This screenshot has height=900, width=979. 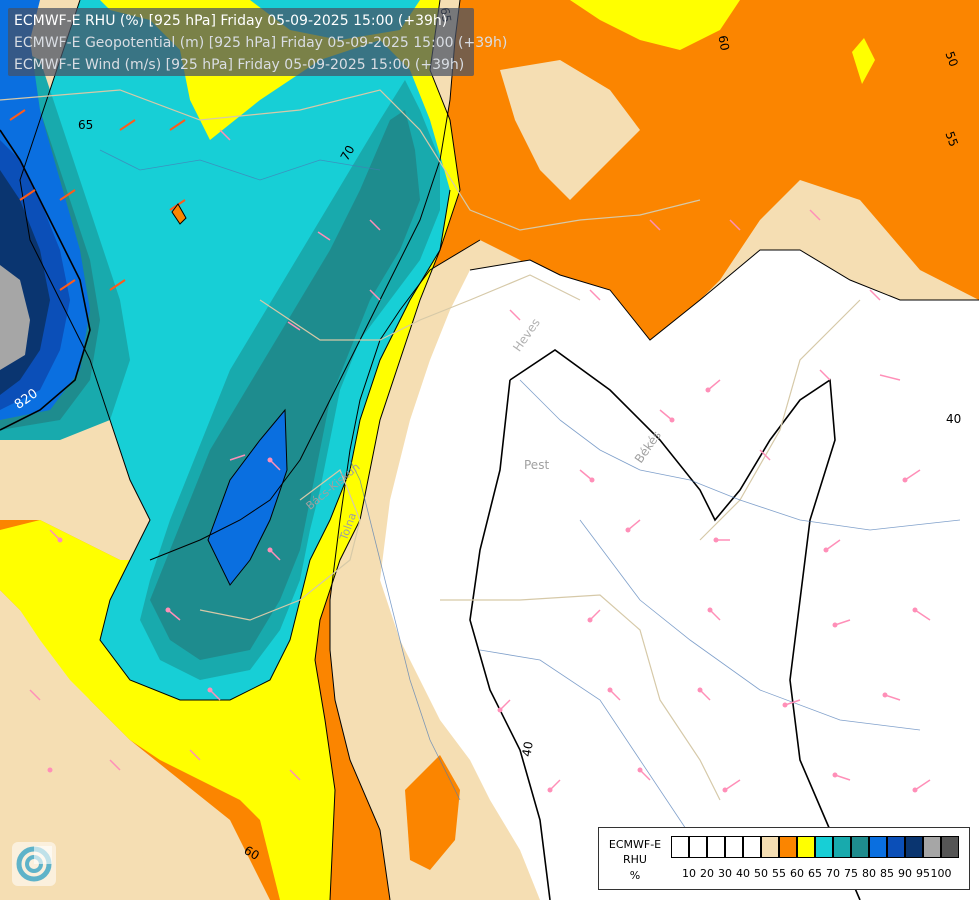 What do you see at coordinates (851, 873) in the screenshot?
I see `legend-tick-label: 75` at bounding box center [851, 873].